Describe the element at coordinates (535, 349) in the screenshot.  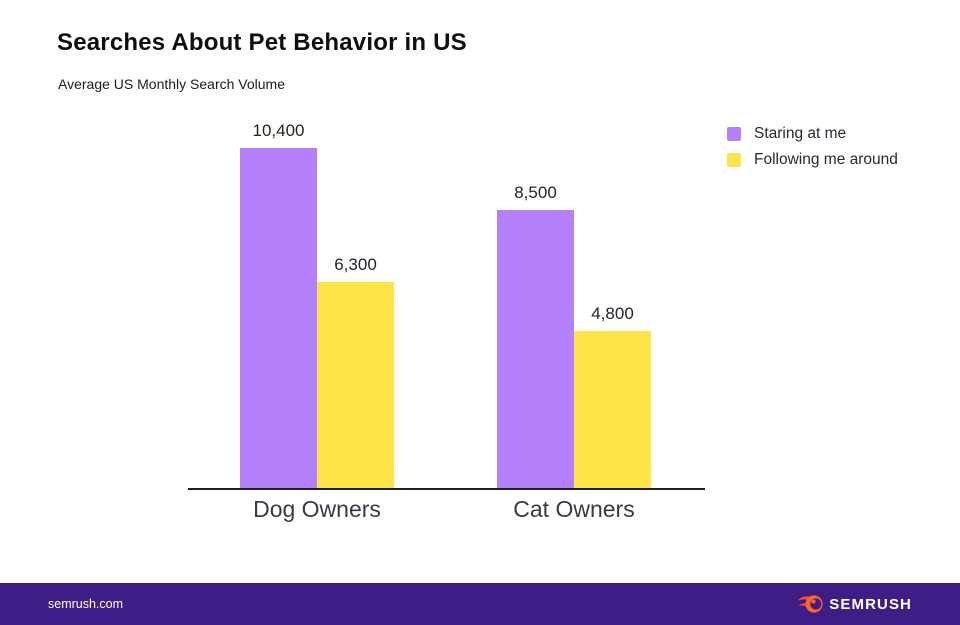
I see `bar-cat-owners-staring-at-me` at that location.